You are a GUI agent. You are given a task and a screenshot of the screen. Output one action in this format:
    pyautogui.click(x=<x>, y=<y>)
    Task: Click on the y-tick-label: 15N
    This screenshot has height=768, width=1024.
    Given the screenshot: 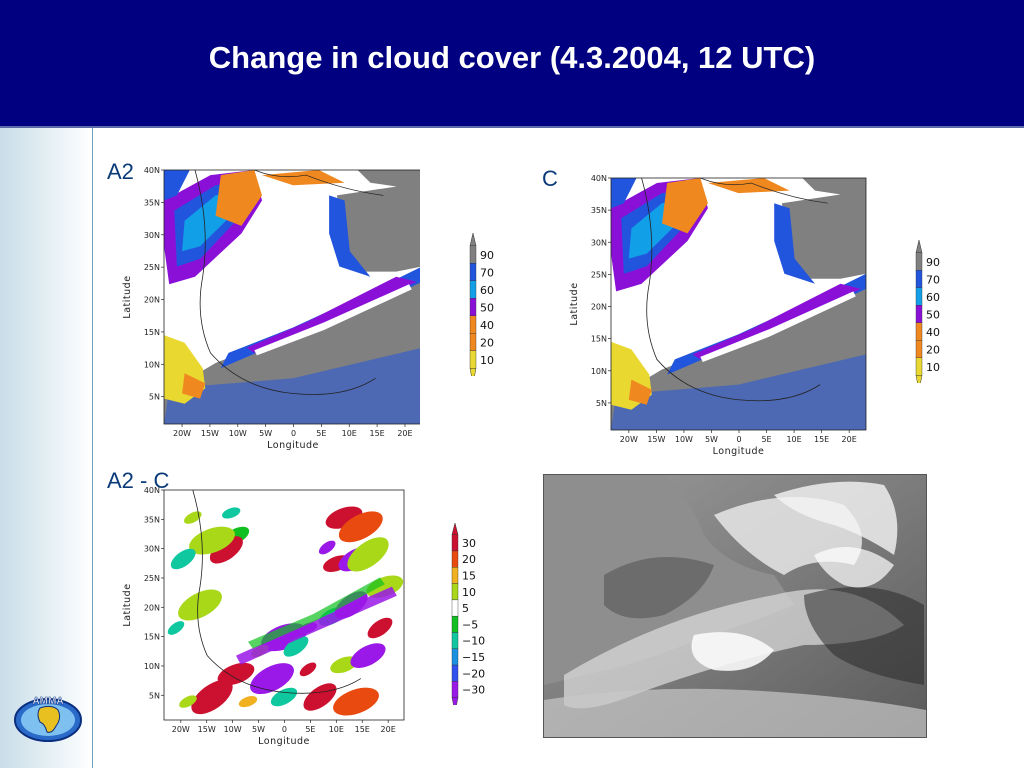 What is the action you would take?
    pyautogui.click(x=599, y=339)
    